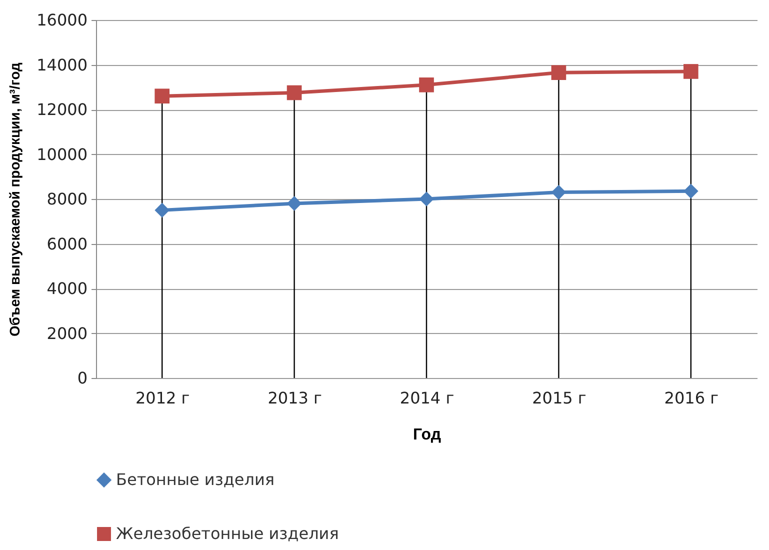 The height and width of the screenshot is (550, 769). I want to click on legend-label: Бетонные изделия, so click(195, 479).